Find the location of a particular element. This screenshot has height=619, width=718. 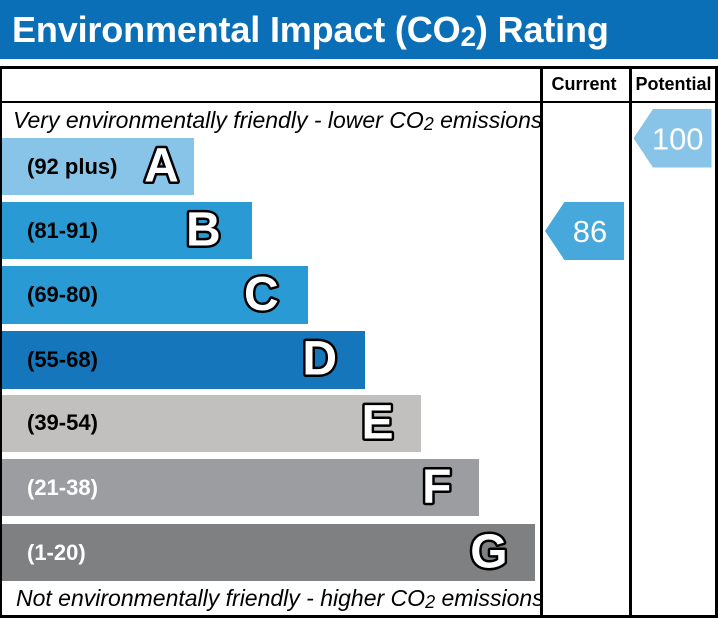

svg-text: C is located at coordinates (261, 294).